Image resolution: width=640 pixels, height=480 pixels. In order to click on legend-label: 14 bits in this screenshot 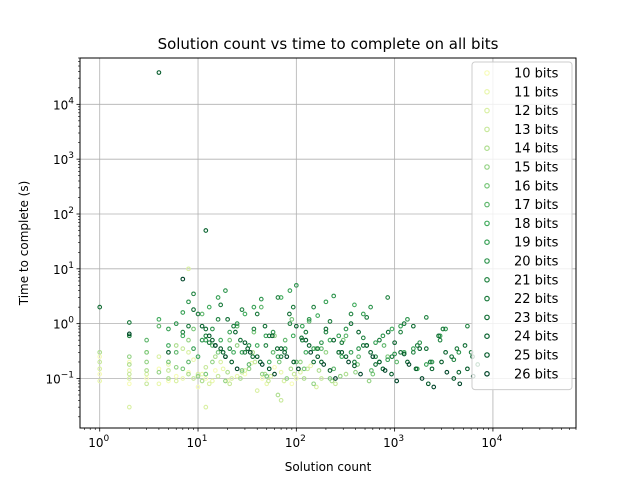, I will do `click(536, 149)`.